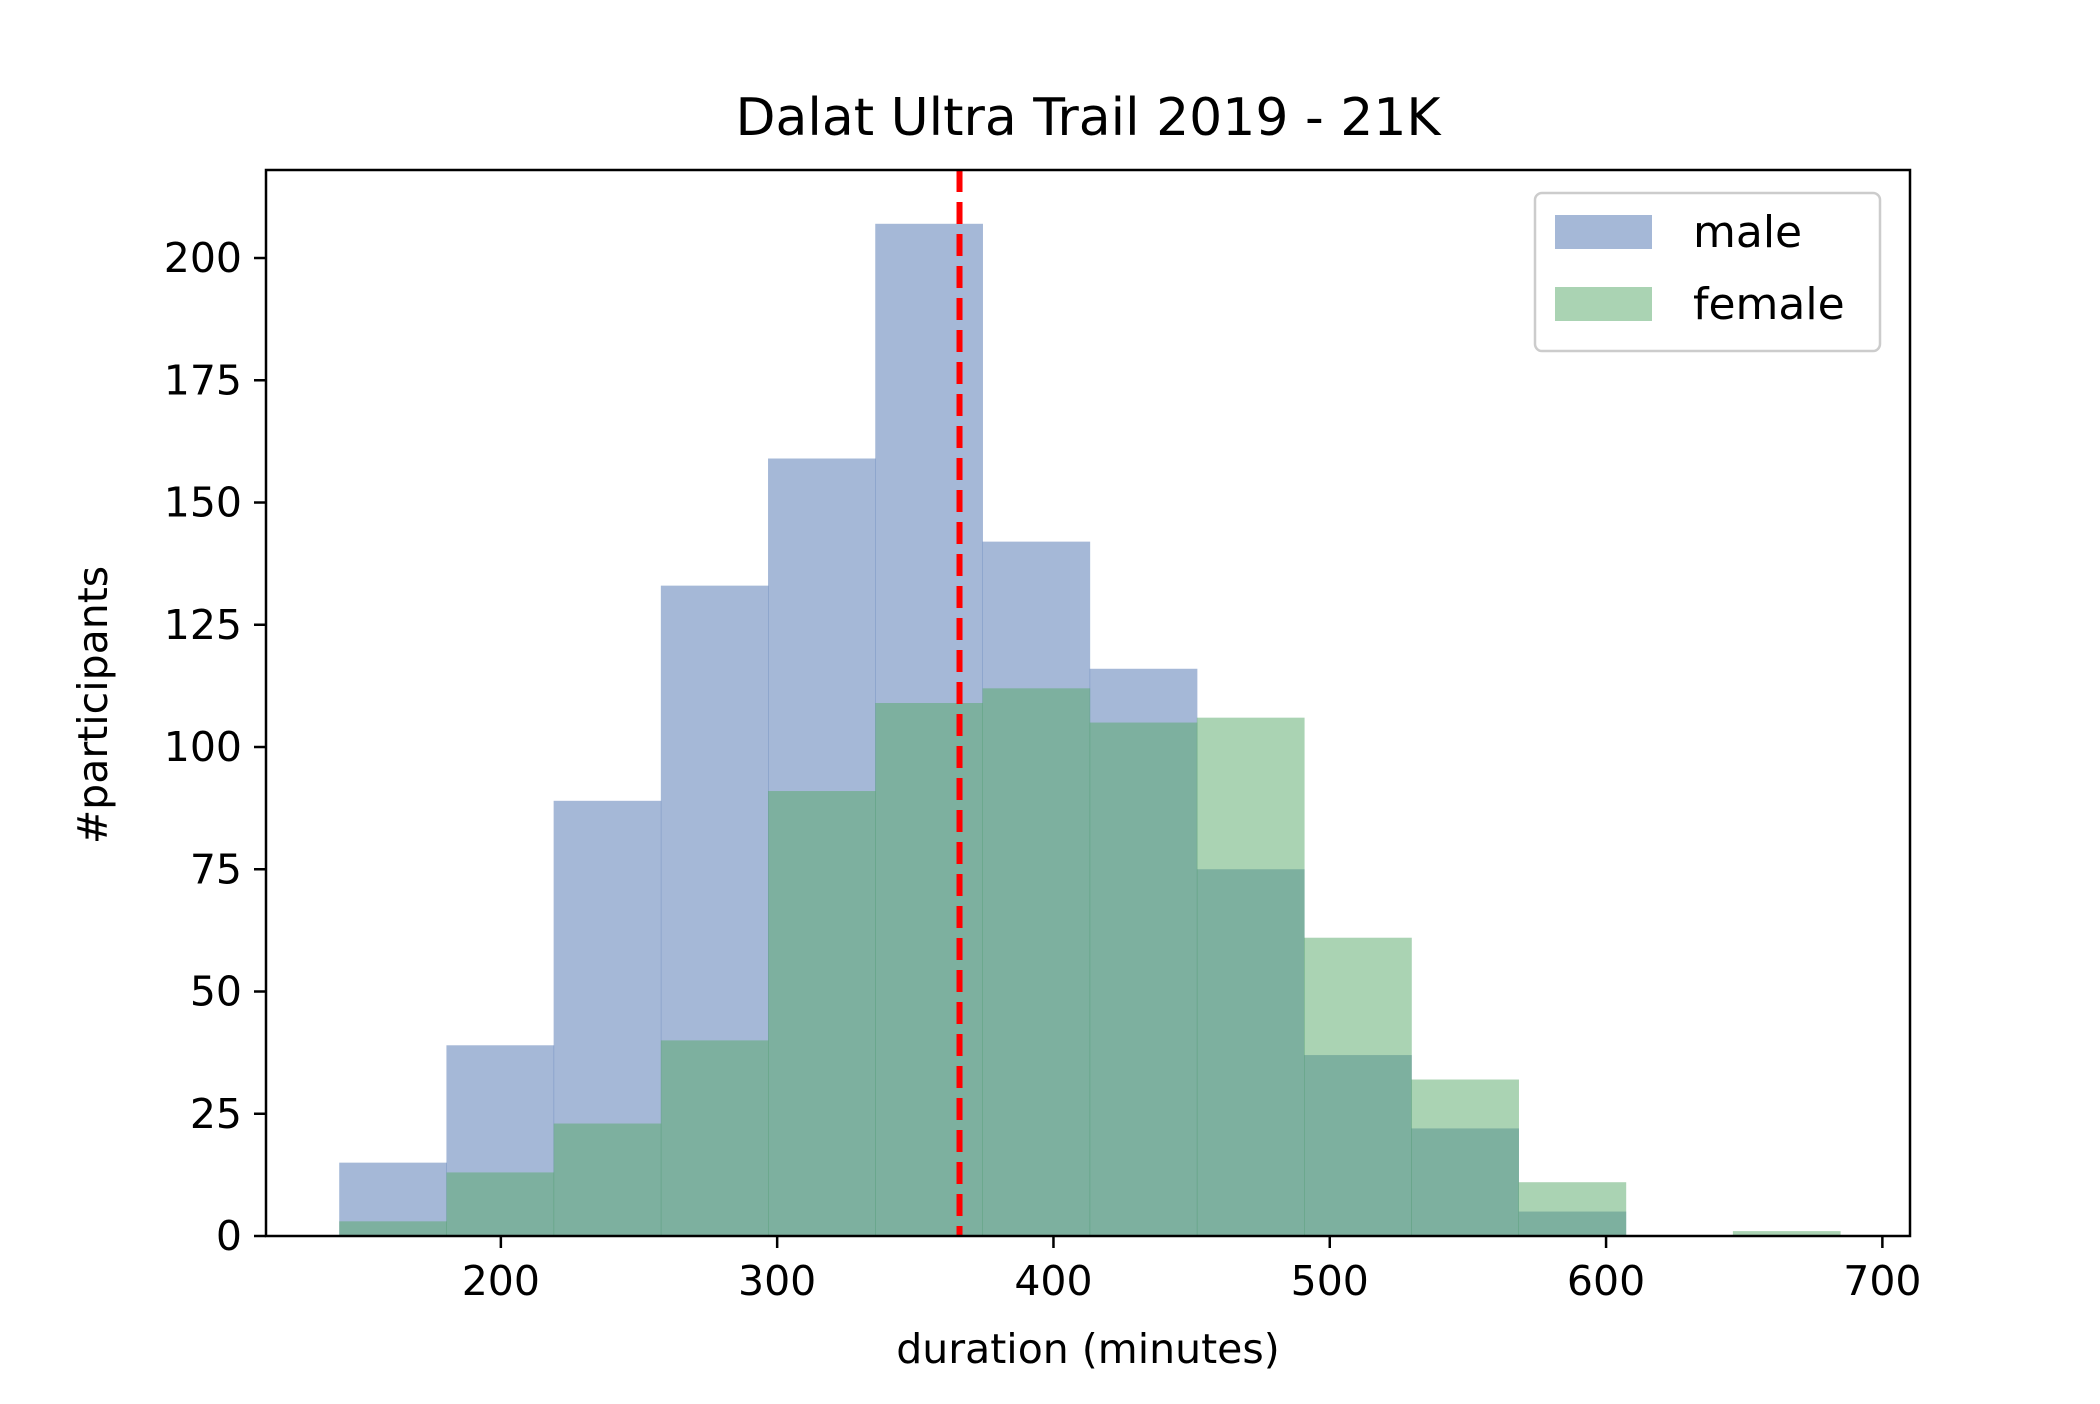  What do you see at coordinates (1882, 1281) in the screenshot?
I see `x-tick-label: 700` at bounding box center [1882, 1281].